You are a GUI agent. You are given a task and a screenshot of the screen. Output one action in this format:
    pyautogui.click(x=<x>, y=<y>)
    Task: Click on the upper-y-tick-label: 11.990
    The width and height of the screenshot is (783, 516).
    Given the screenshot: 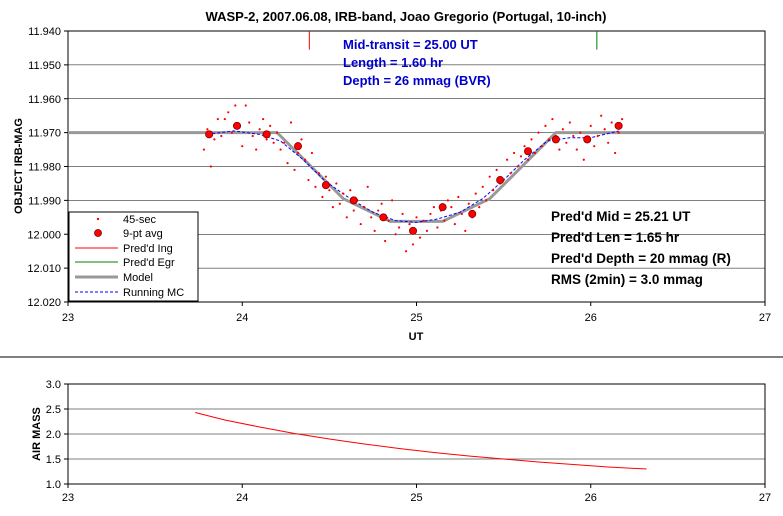 What is the action you would take?
    pyautogui.click(x=44, y=201)
    